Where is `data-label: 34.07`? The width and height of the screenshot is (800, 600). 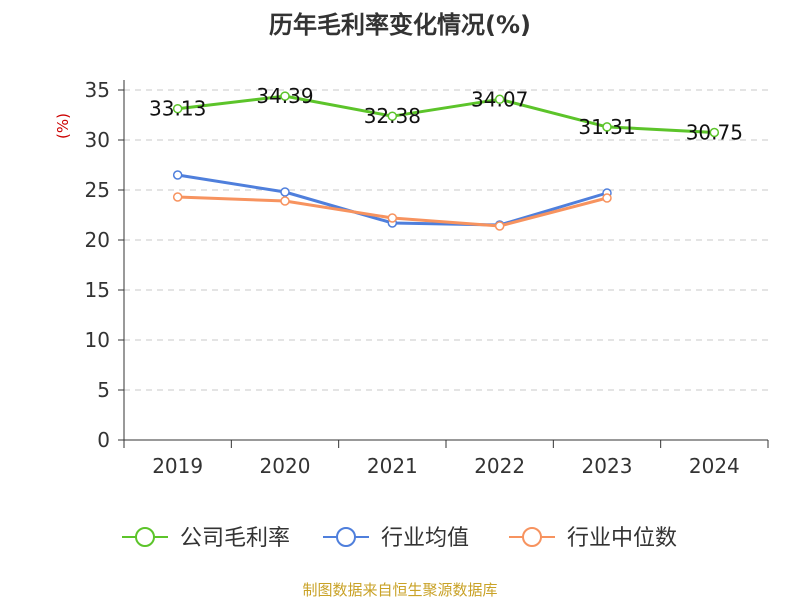
data-label: 34.07 is located at coordinates (499, 99).